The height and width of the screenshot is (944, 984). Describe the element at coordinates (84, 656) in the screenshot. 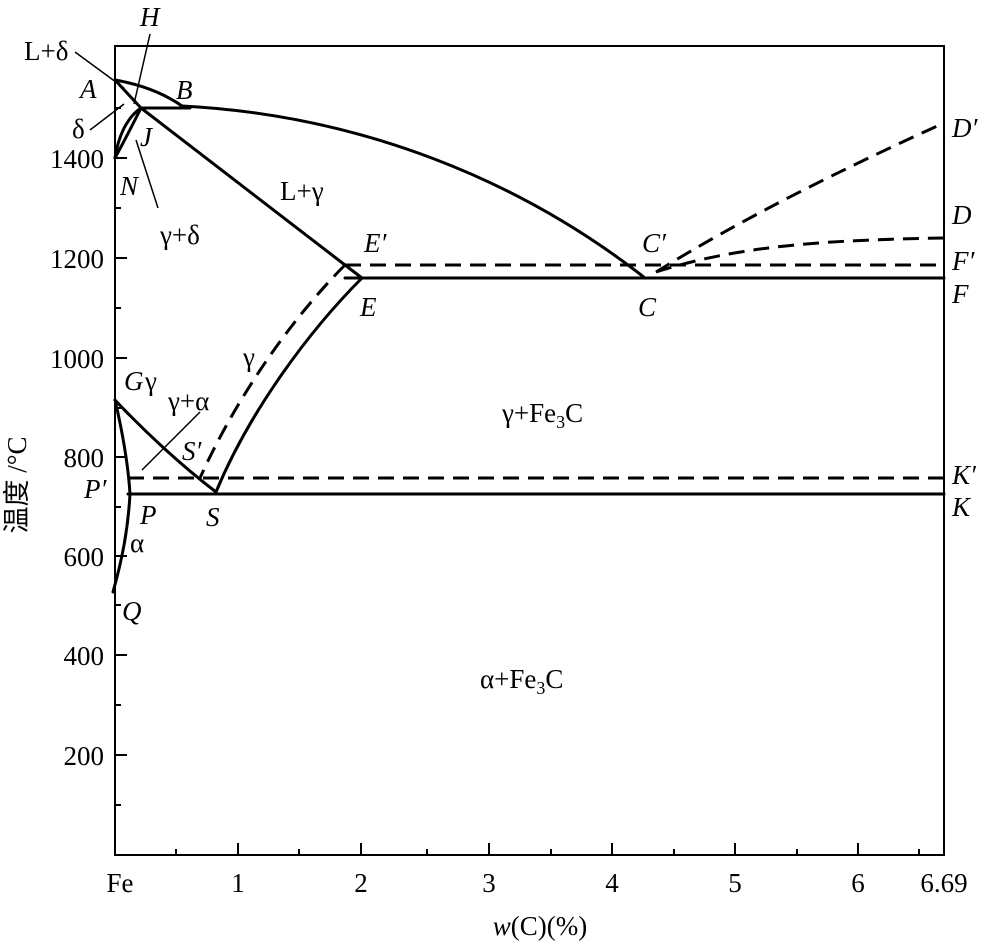

I see `y-tick-label: 400` at that location.